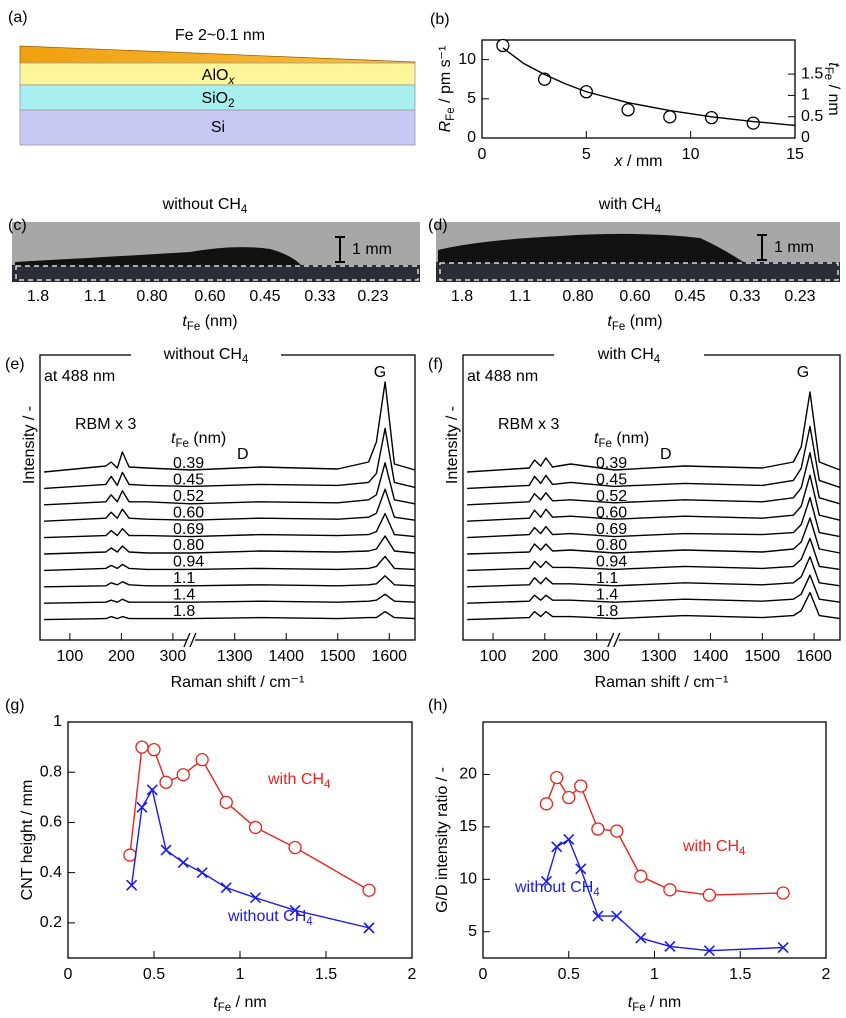 This screenshot has height=1018, width=846. Describe the element at coordinates (468, 826) in the screenshot. I see `y-tick-label: 15` at that location.